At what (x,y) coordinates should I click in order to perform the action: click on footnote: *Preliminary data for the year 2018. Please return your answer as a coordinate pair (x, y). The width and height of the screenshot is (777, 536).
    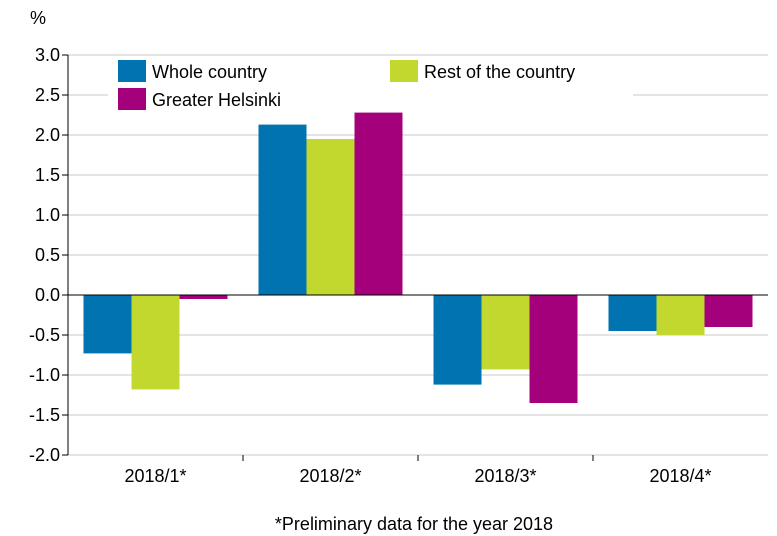
    Looking at the image, I should click on (414, 524).